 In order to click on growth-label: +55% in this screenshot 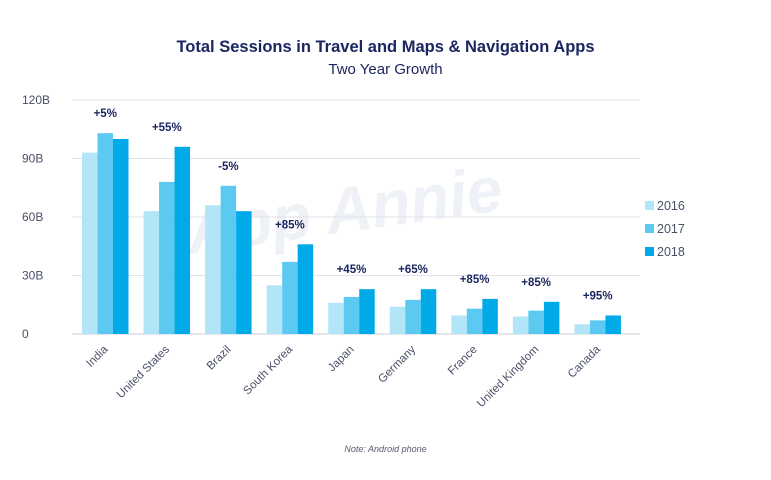, I will do `click(167, 128)`.